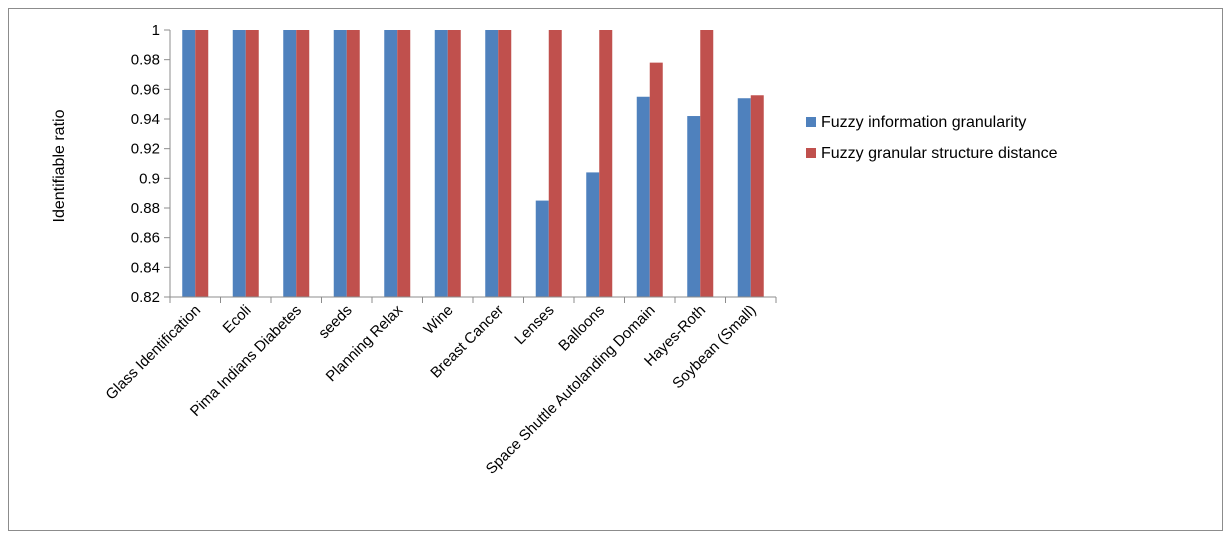 Image resolution: width=1231 pixels, height=539 pixels. Describe the element at coordinates (145, 89) in the screenshot. I see `y-tick-label: 0.96` at that location.